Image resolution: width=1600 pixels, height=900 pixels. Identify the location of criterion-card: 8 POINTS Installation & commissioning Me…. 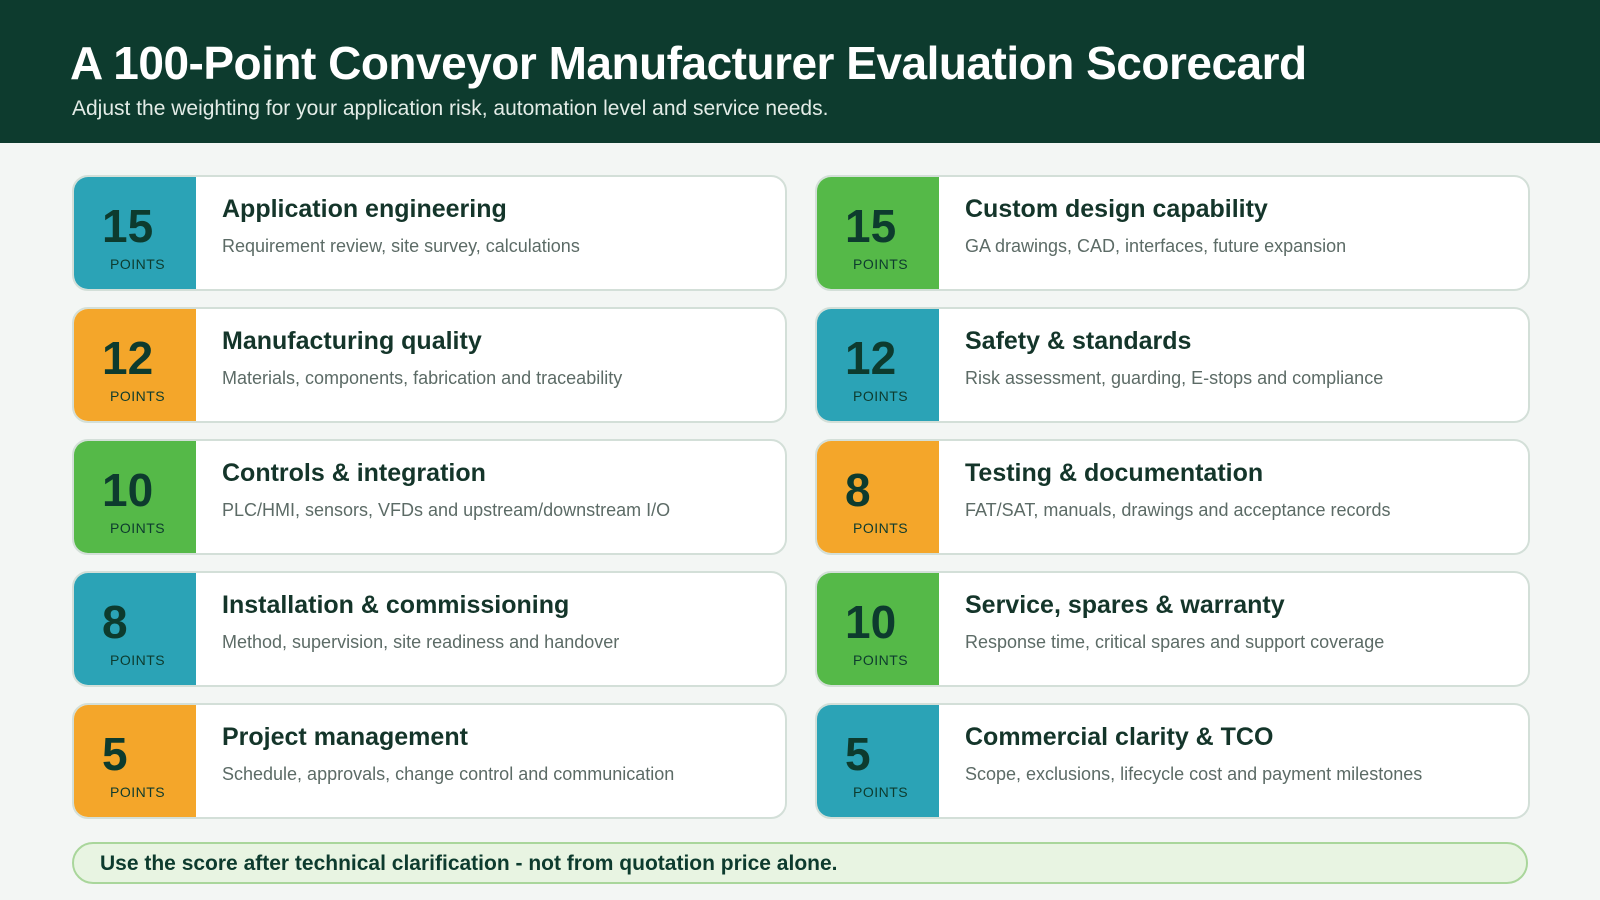
(429, 629).